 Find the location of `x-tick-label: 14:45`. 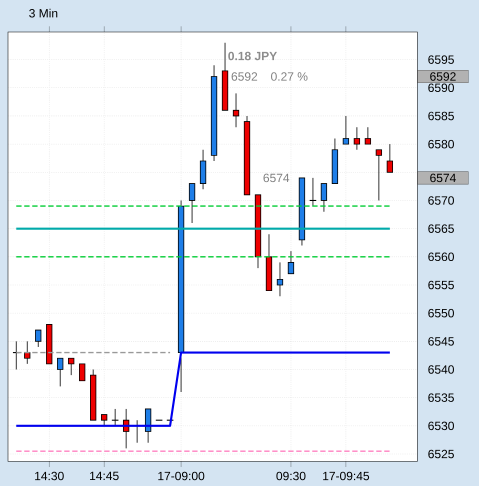

x-tick-label: 14:45 is located at coordinates (104, 476).